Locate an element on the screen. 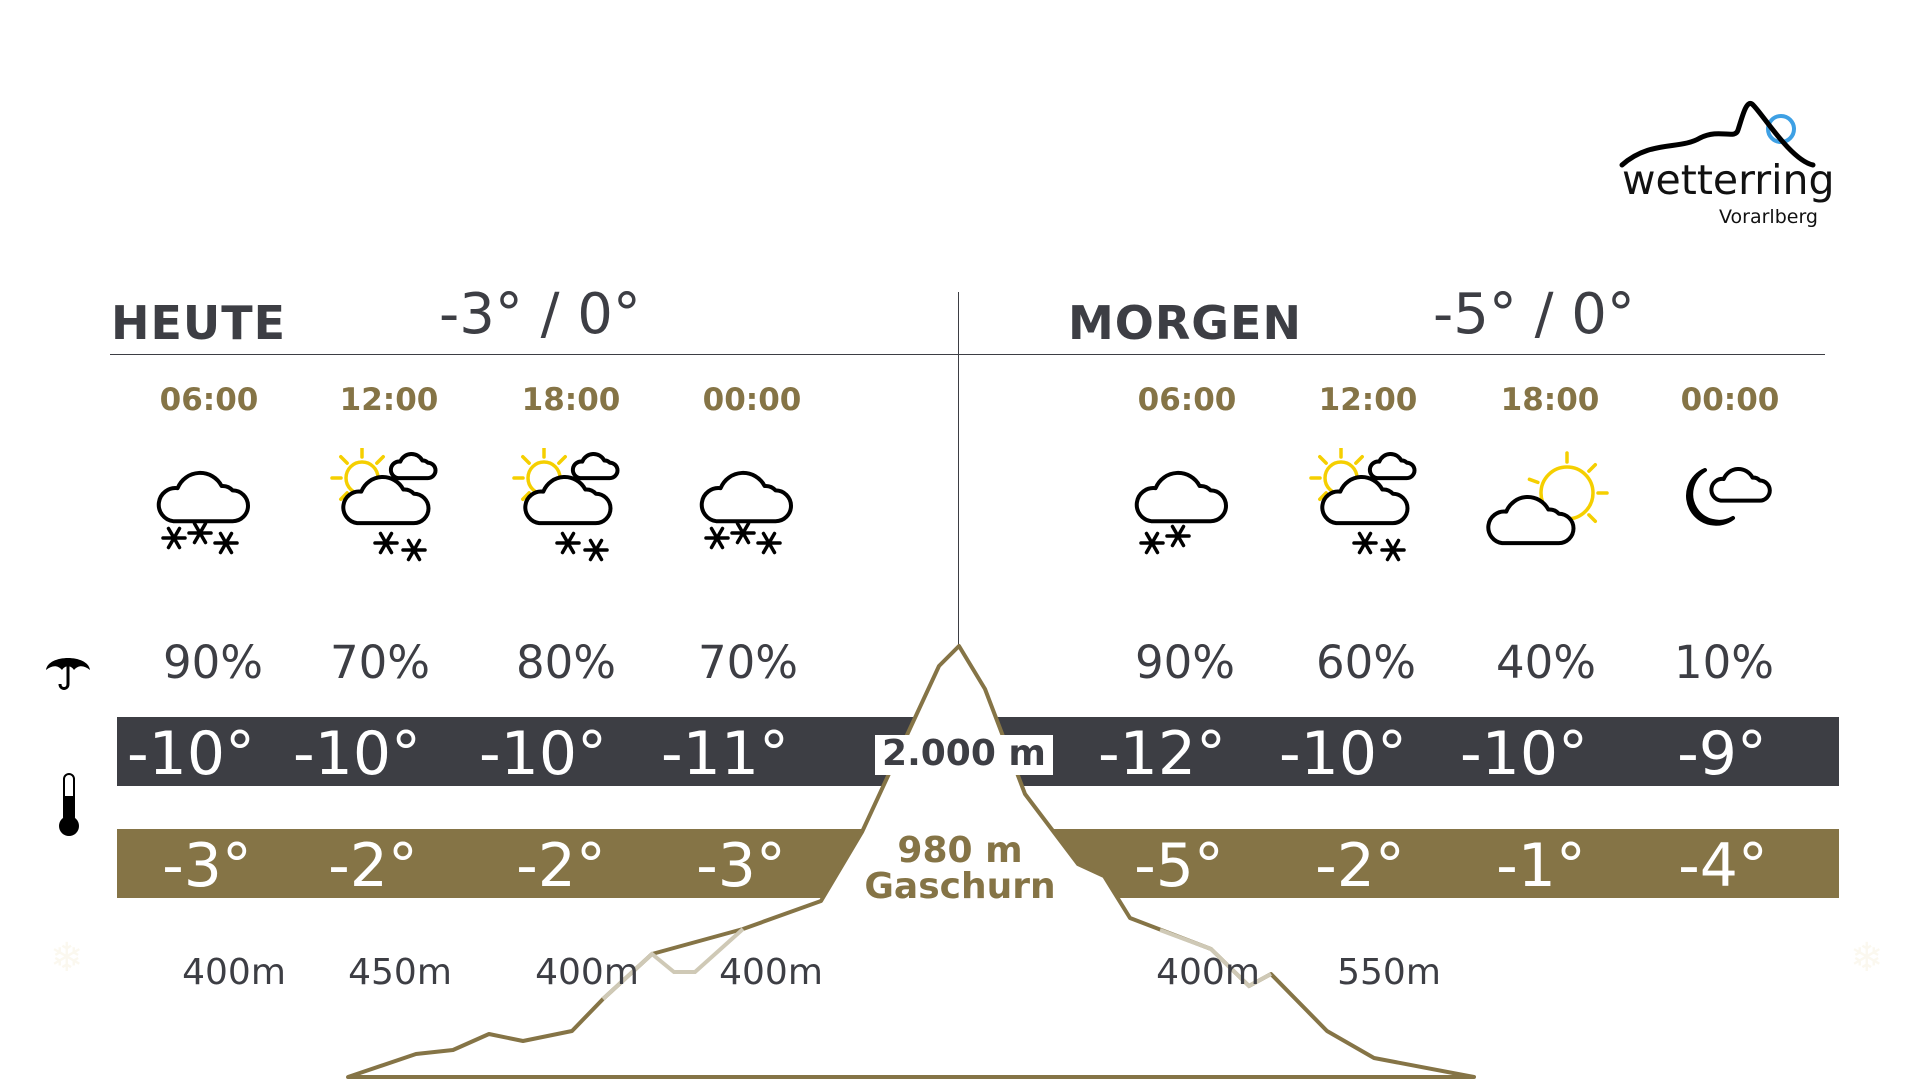  logo-region: Vorarlberg is located at coordinates (1768, 217).